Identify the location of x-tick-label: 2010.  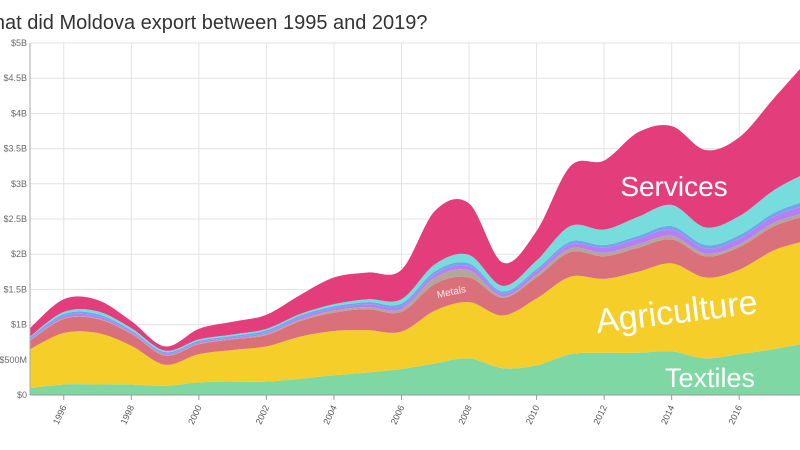
(533, 415).